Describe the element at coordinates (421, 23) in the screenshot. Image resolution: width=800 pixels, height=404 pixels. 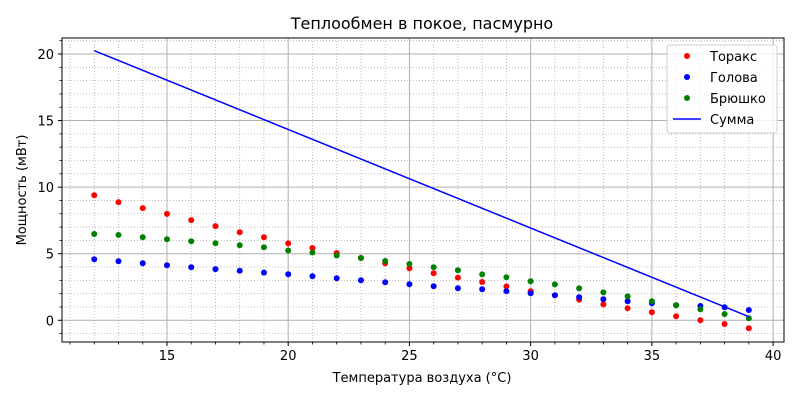
I see `chart-title: Теплообмен в покое, пасмурно` at that location.